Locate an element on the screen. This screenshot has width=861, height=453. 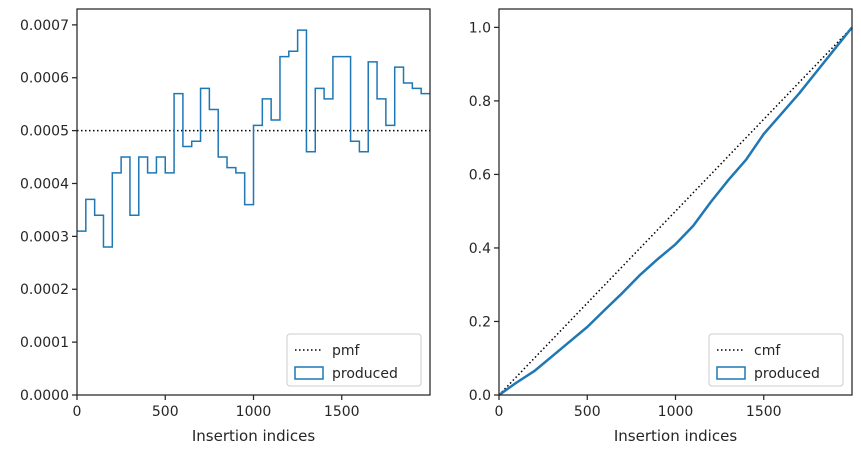
y-tick-label: 0.4 is located at coordinates (480, 249).